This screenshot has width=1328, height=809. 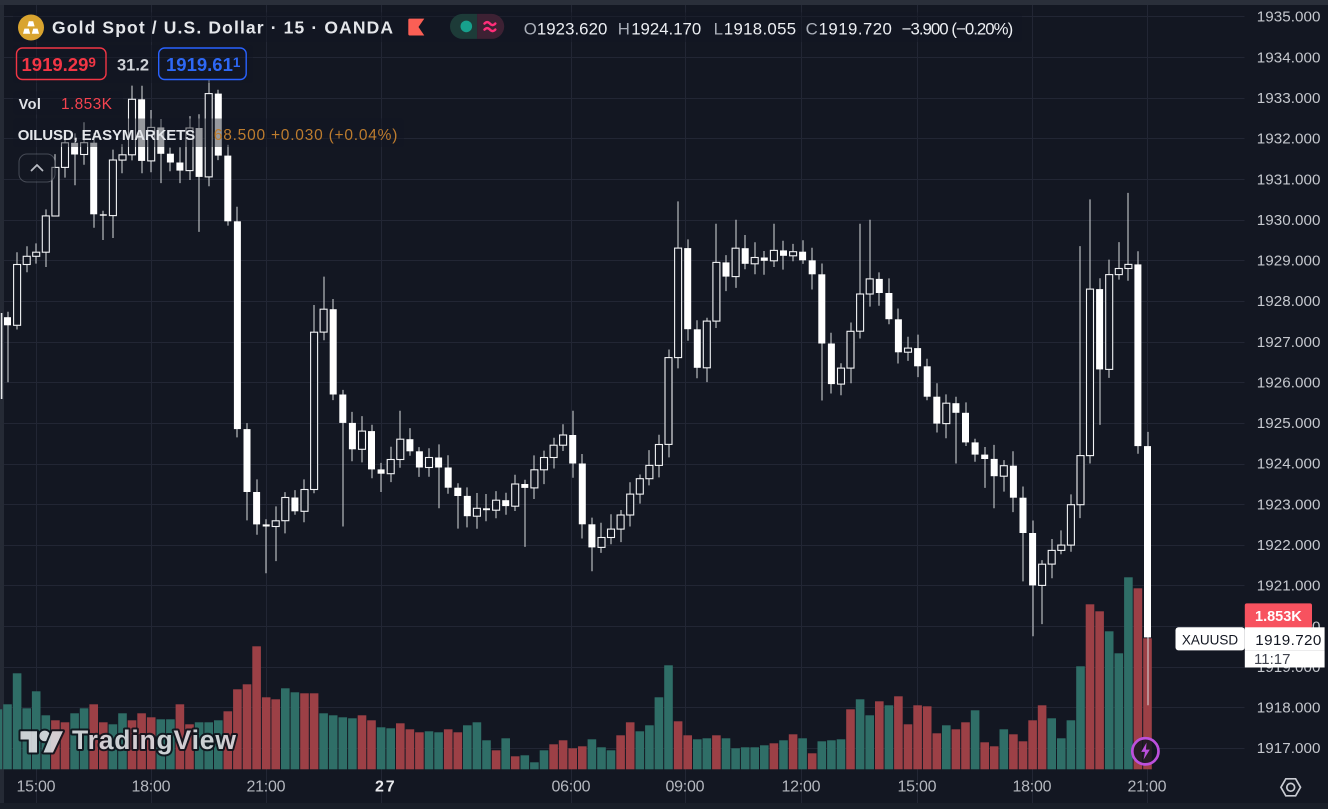 What do you see at coordinates (1289, 586) in the screenshot?
I see `svg-text: 1921.000` at bounding box center [1289, 586].